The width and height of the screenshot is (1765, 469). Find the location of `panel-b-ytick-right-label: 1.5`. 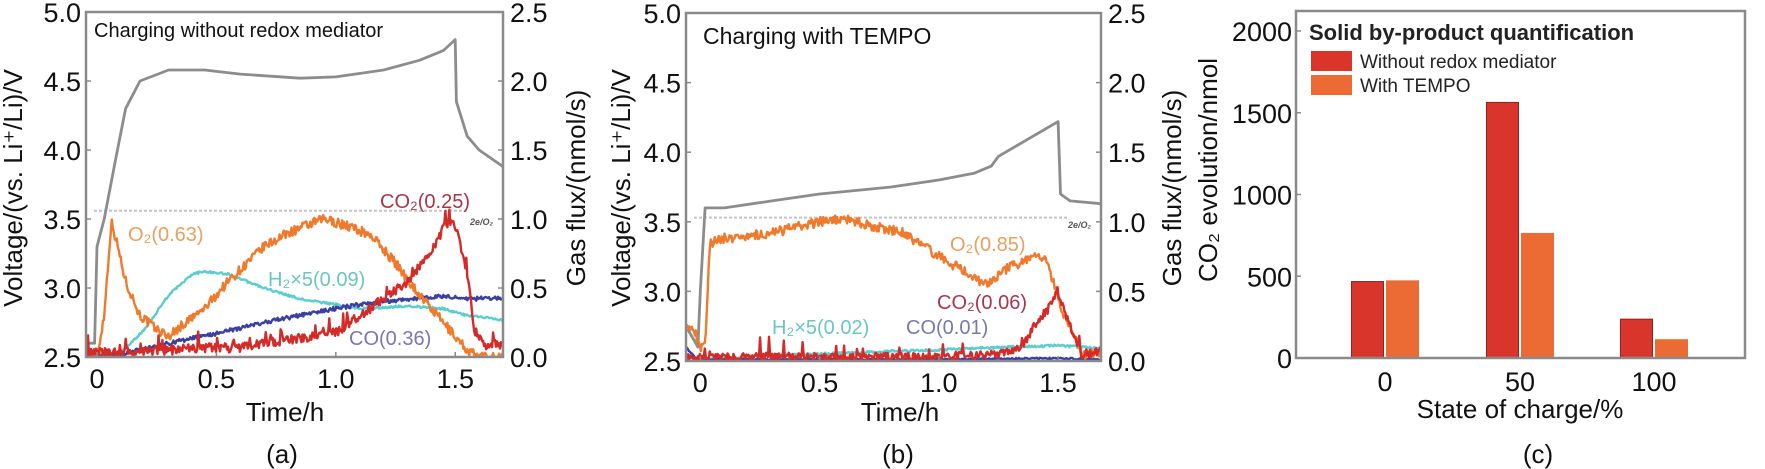

panel-b-ytick-right-label: 1.5 is located at coordinates (1127, 153).